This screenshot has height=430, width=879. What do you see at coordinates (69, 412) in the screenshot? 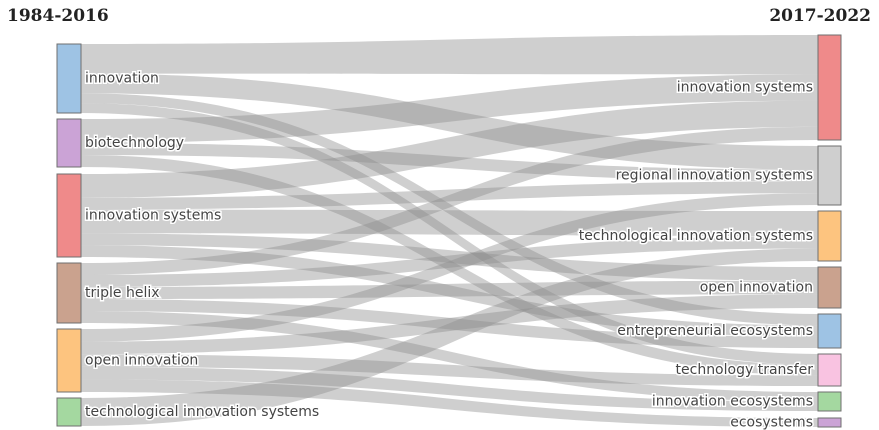
I see `left-node-L6` at bounding box center [69, 412].